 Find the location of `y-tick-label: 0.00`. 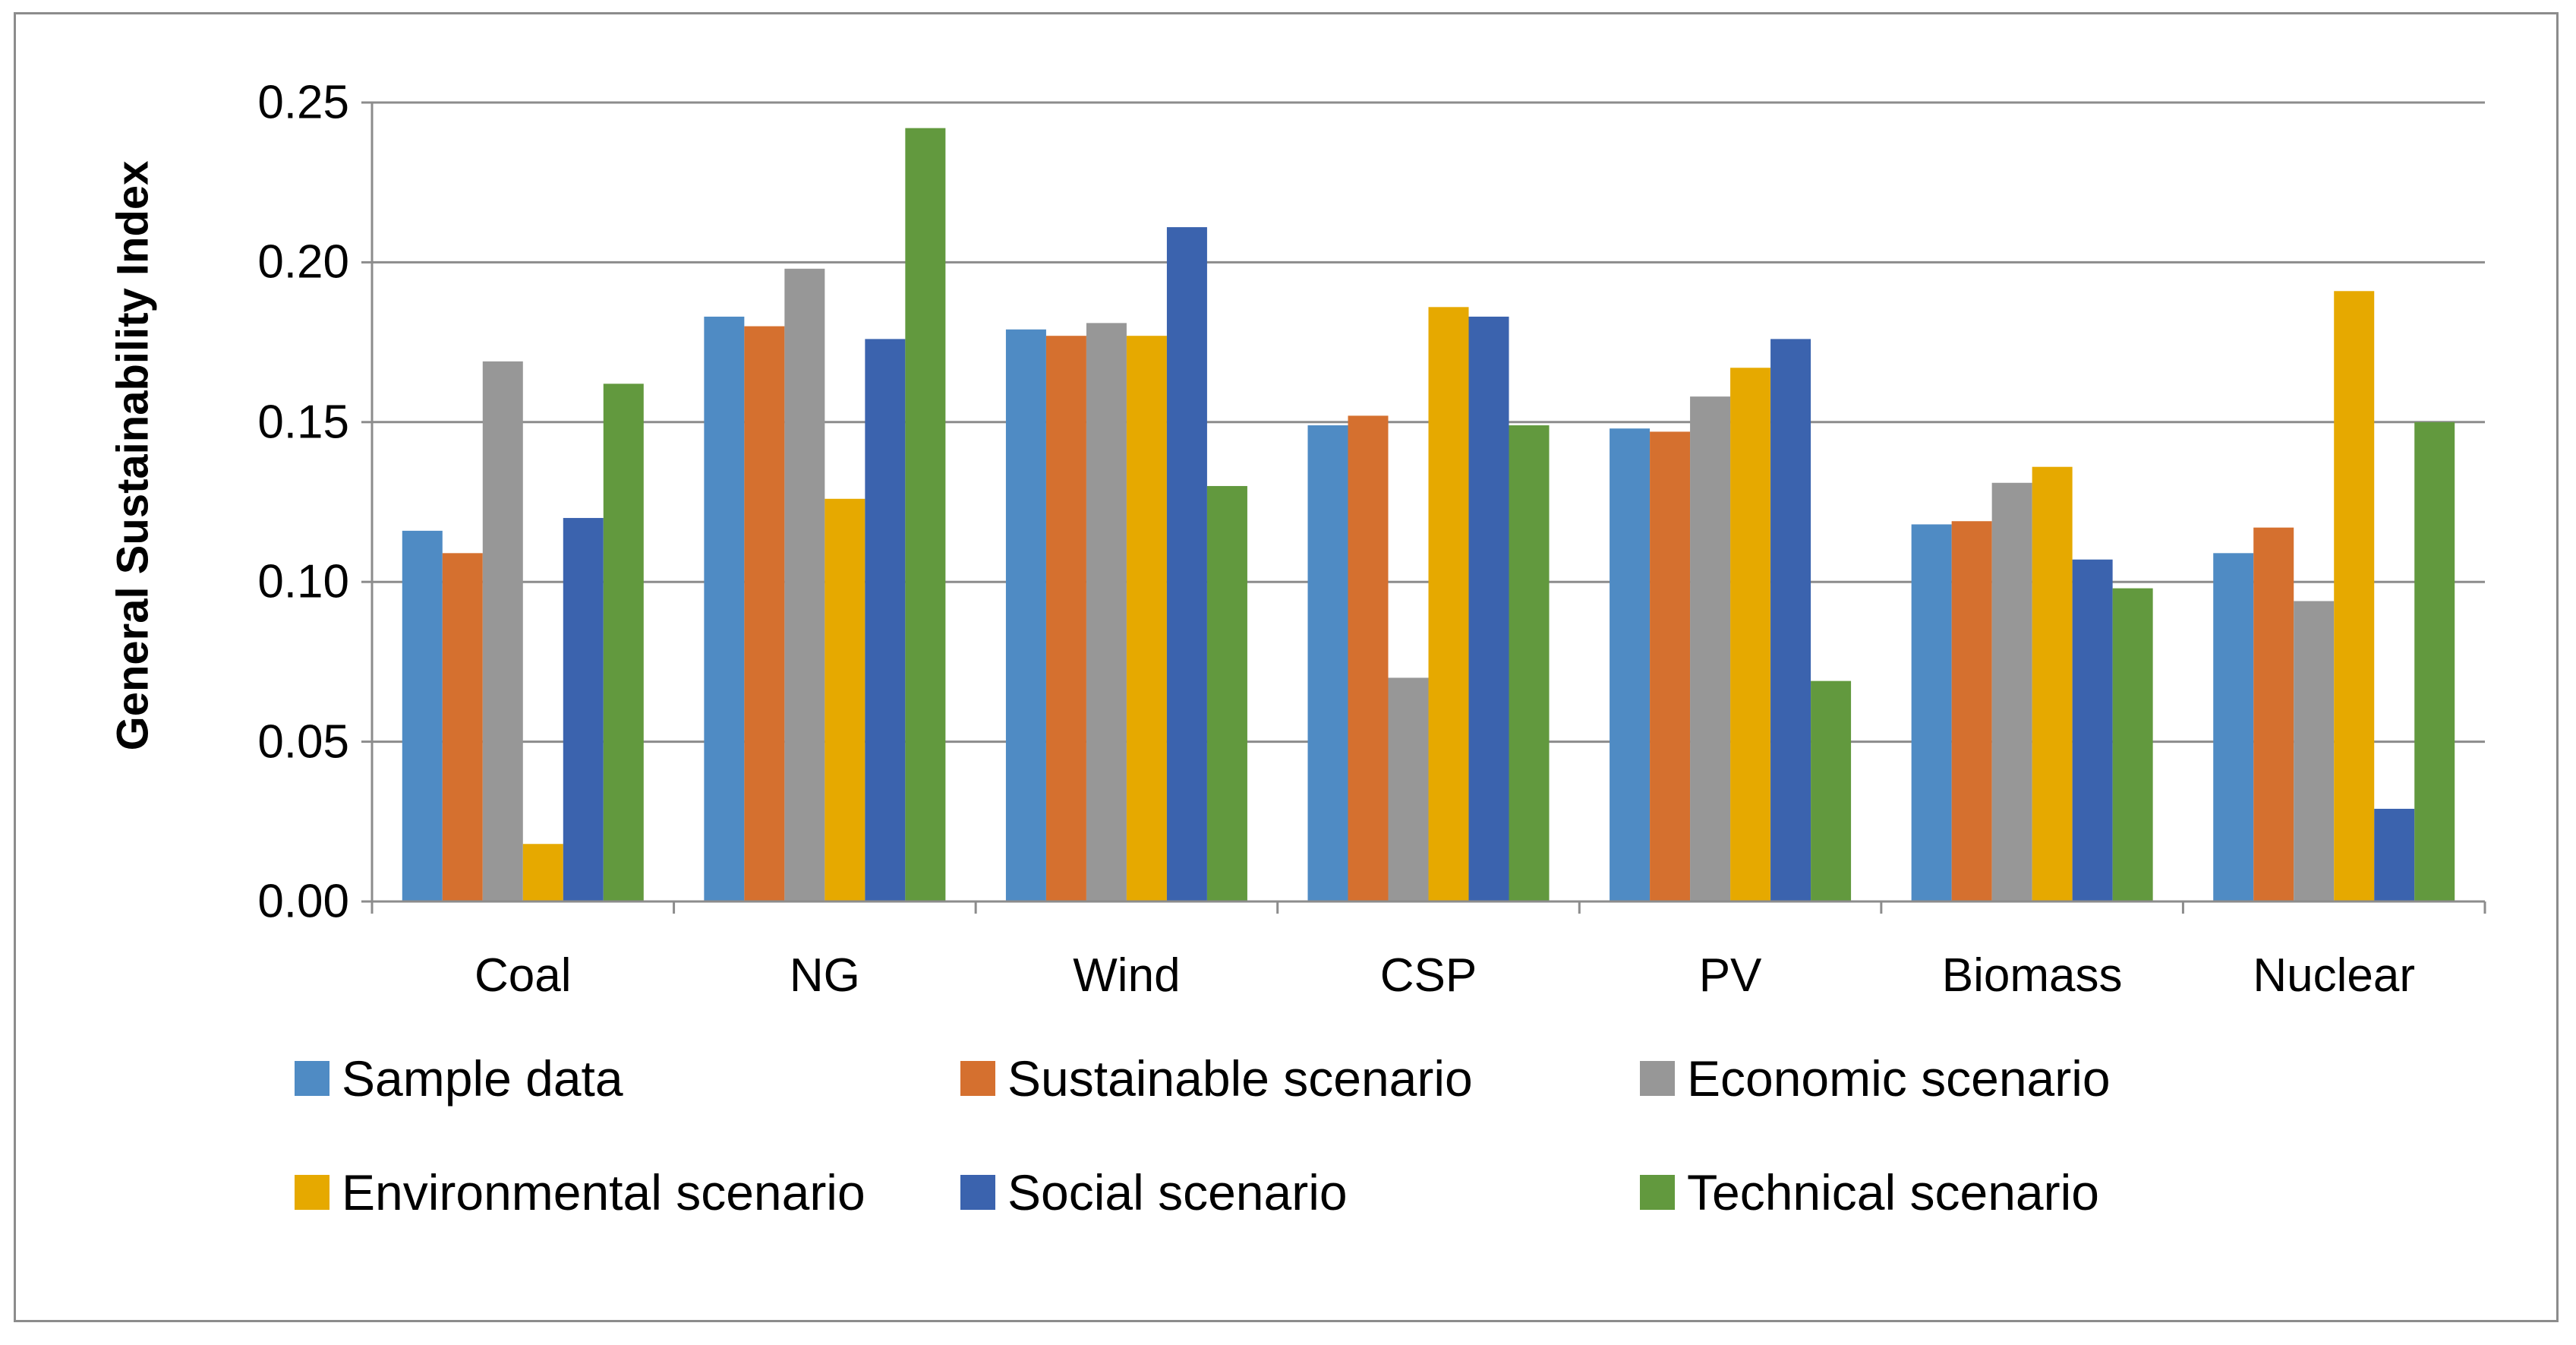

y-tick-label: 0.00 is located at coordinates (303, 901).